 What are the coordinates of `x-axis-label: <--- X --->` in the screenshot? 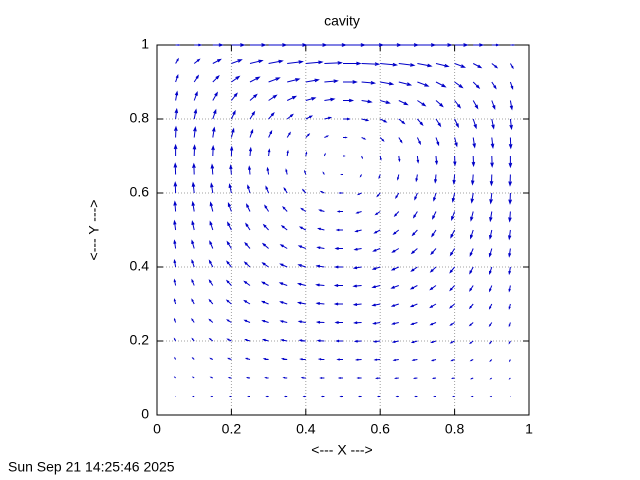 It's located at (341, 450).